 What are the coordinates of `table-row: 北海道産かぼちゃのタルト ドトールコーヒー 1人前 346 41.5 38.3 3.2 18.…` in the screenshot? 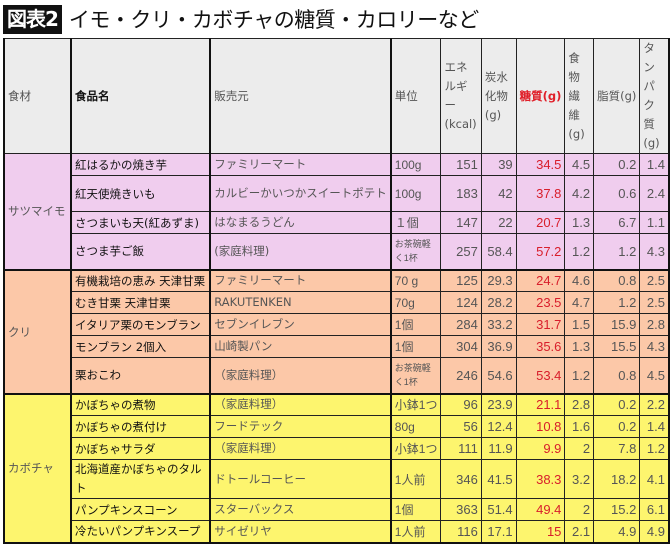 It's located at (337, 479).